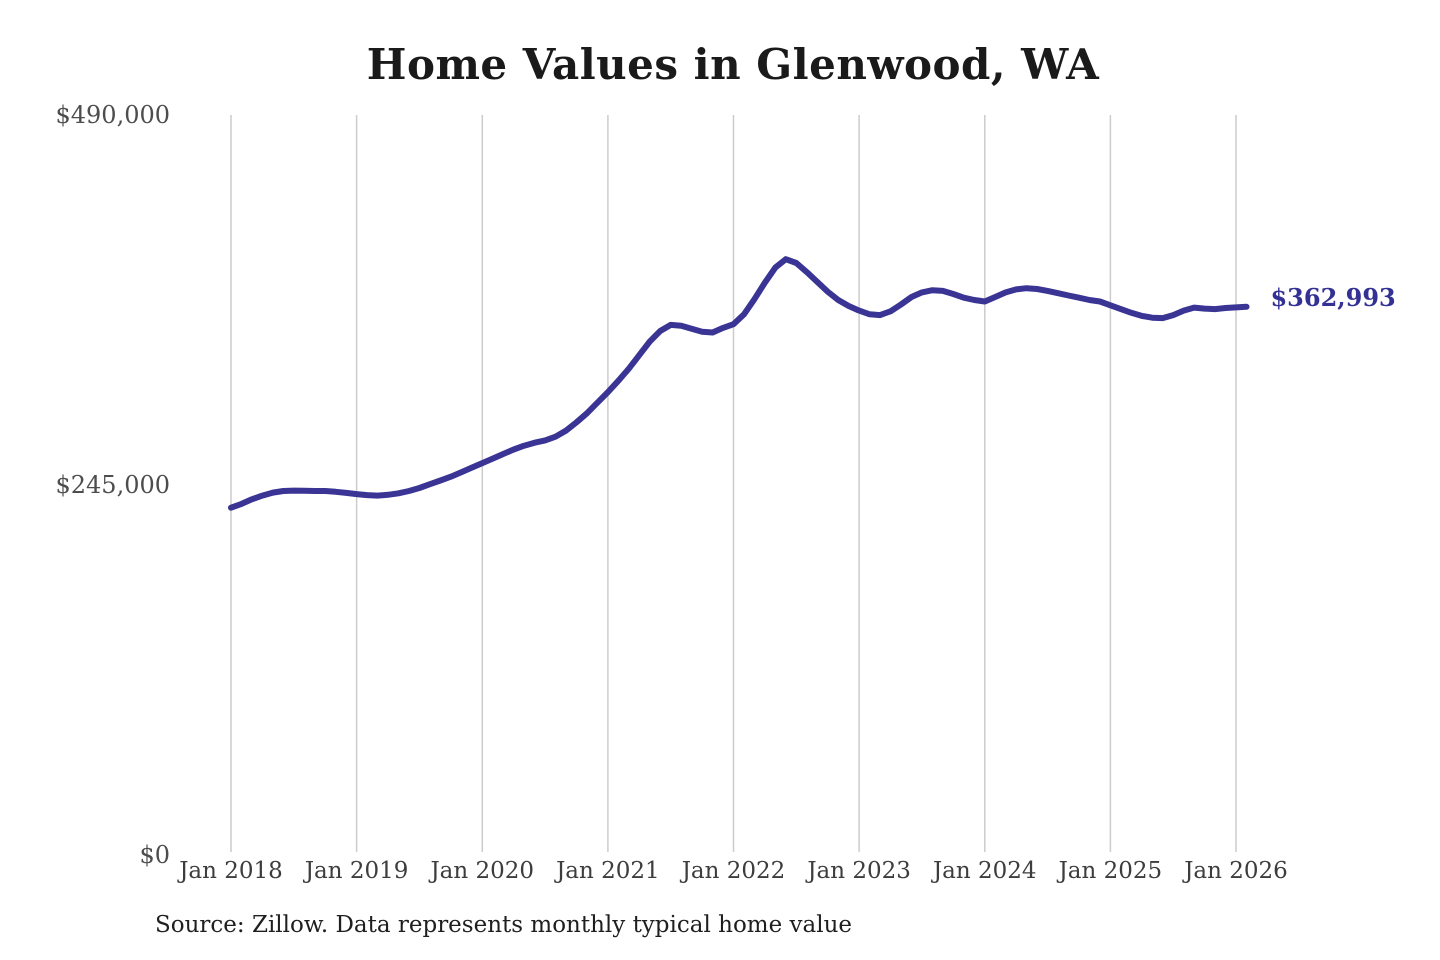 This screenshot has width=1440, height=960. Describe the element at coordinates (356, 871) in the screenshot. I see `x-tick-label-jan-2019: Jan 2019` at that location.